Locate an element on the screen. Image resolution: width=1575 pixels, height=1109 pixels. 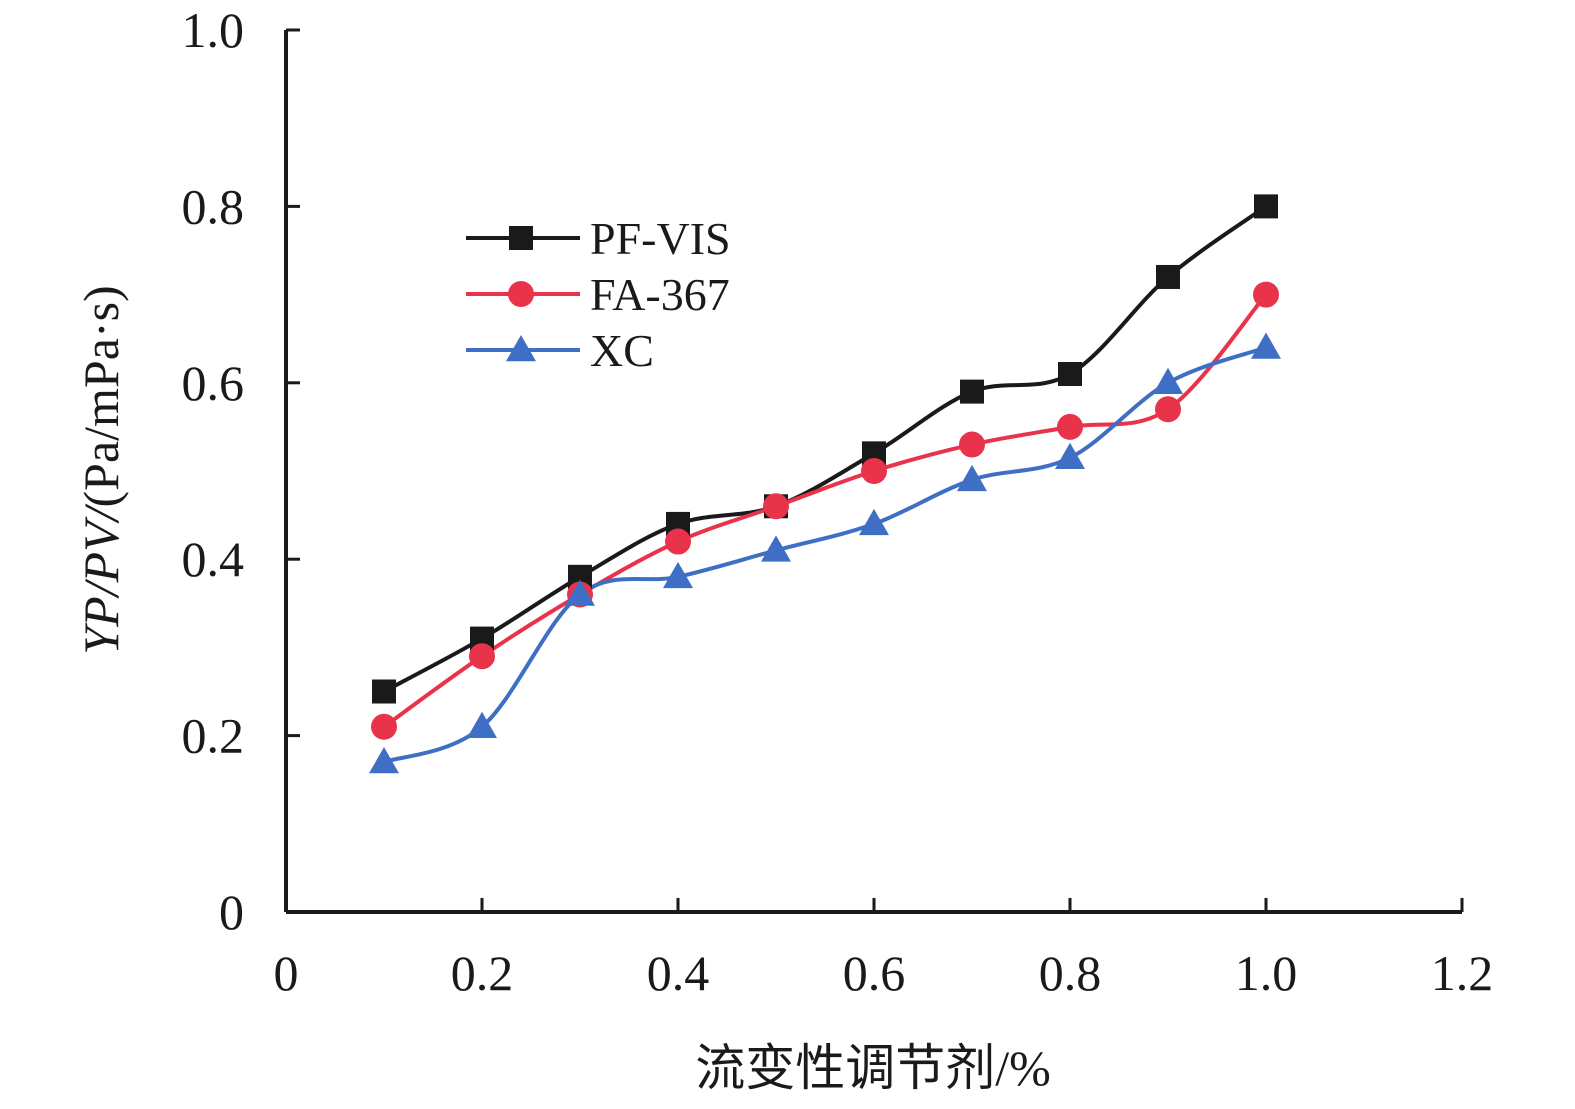
y-tick-label: 0 is located at coordinates (231, 912).